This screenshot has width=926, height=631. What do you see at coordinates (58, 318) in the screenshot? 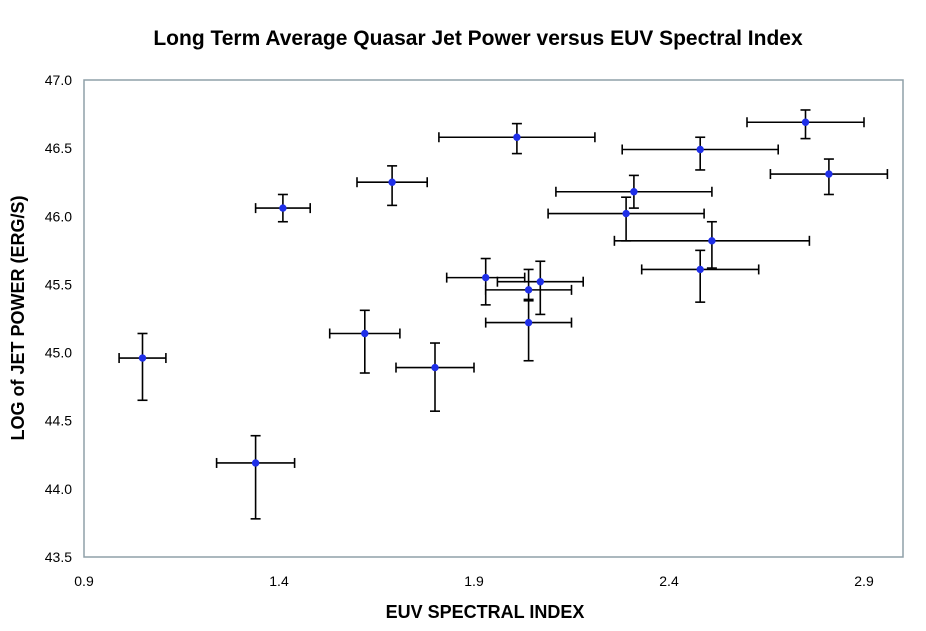
I see `y-axis: 43.5 44.0 44.5 45.0 45.5 46.0 46.5 47.0` at bounding box center [58, 318].